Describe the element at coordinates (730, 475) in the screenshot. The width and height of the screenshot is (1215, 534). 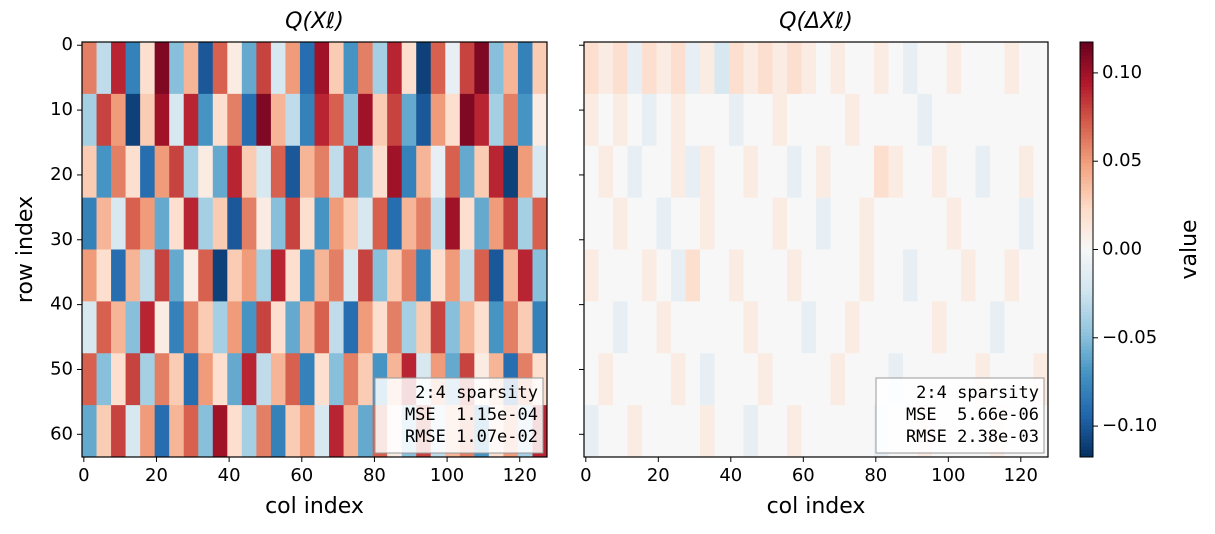
I see `x-tick-label: 40` at that location.